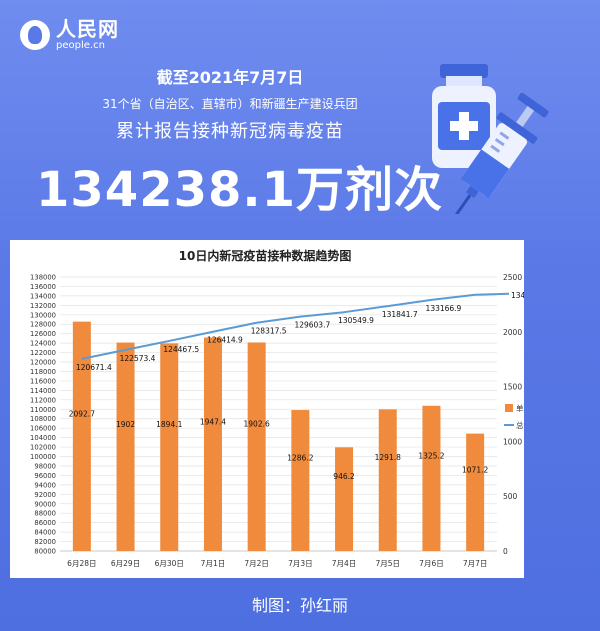 The image size is (600, 631). I want to click on left-tick-label: 120000, so click(43, 363).